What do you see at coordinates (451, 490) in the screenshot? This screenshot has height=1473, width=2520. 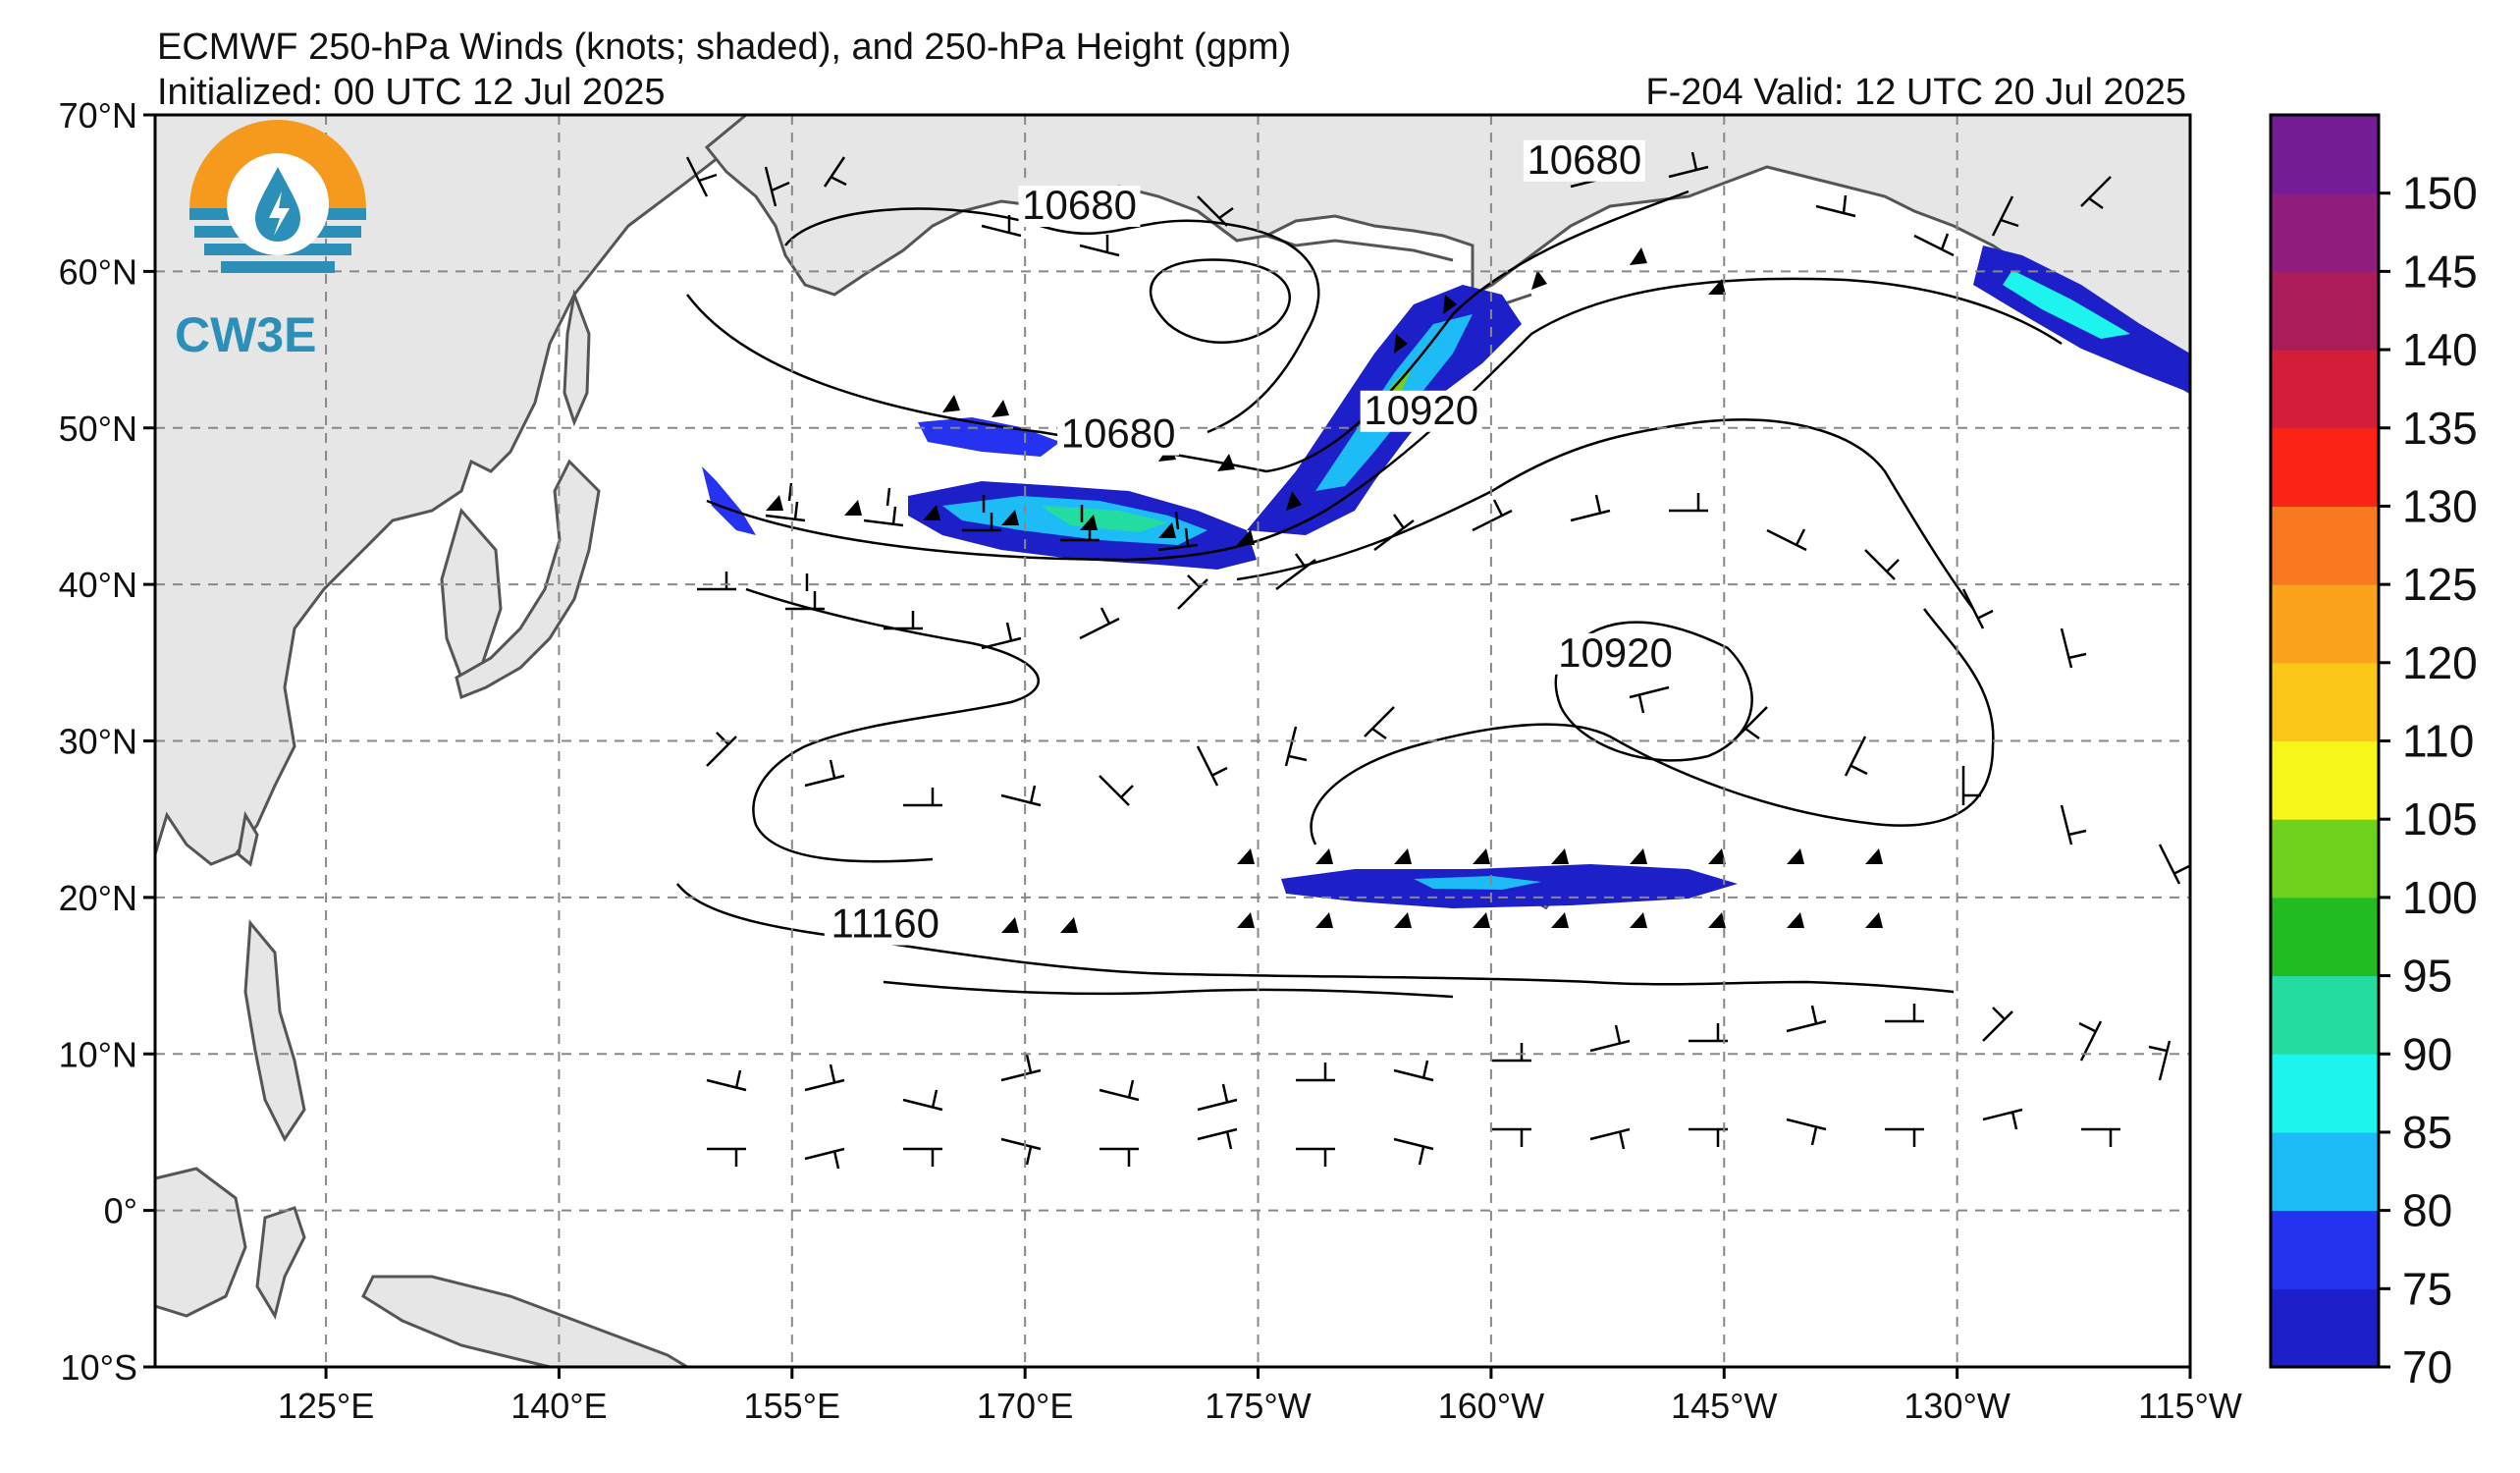 I see `asia-landmass` at bounding box center [451, 490].